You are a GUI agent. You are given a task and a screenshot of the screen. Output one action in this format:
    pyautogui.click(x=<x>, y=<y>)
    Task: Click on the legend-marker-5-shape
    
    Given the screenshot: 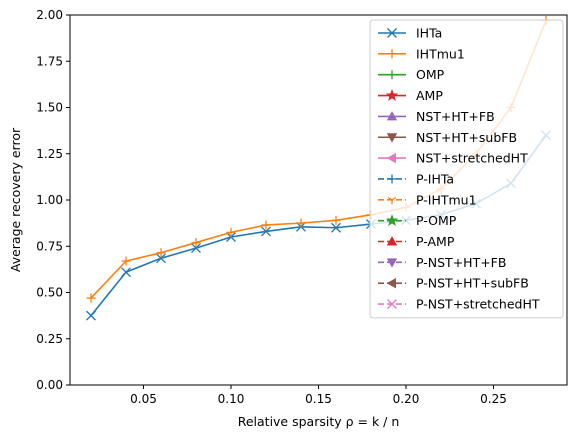 What is the action you would take?
    pyautogui.click(x=392, y=138)
    